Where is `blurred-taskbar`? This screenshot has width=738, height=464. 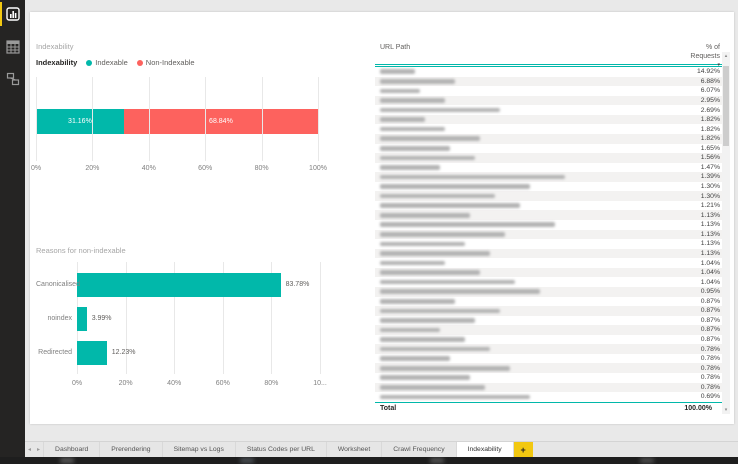
blurred-taskbar is located at coordinates (369, 460).